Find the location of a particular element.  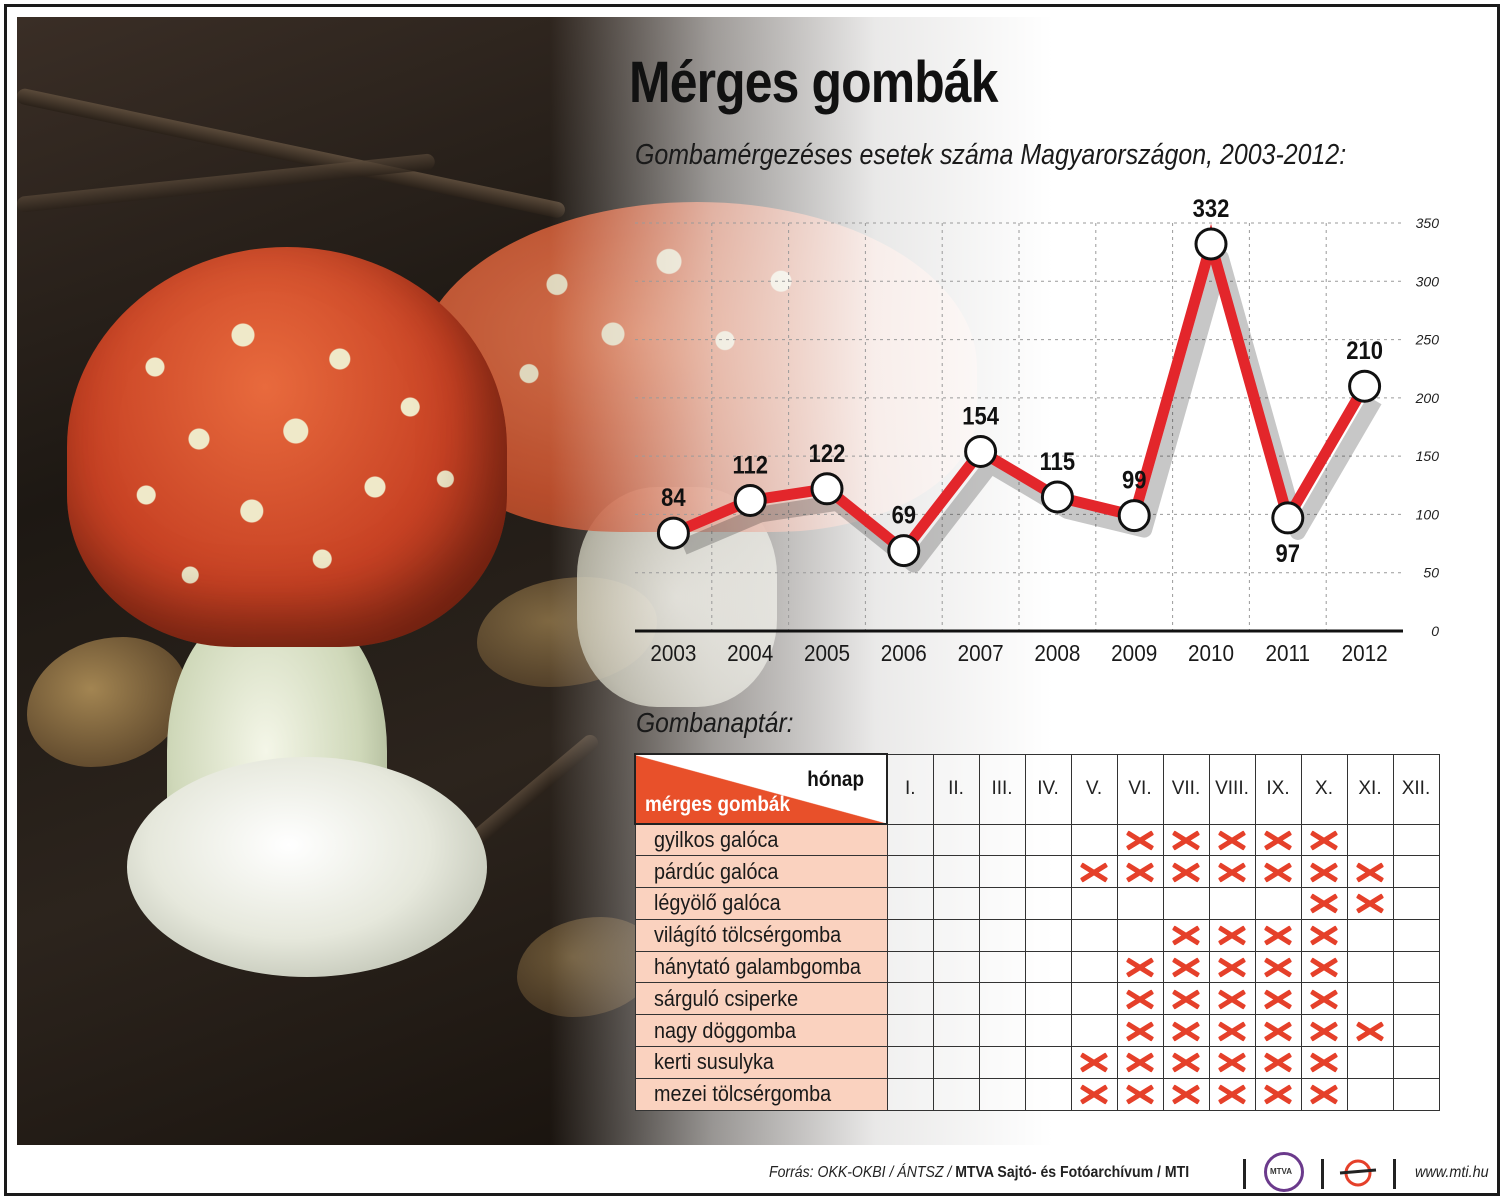

x-tick-label: 2011 is located at coordinates (1288, 653).